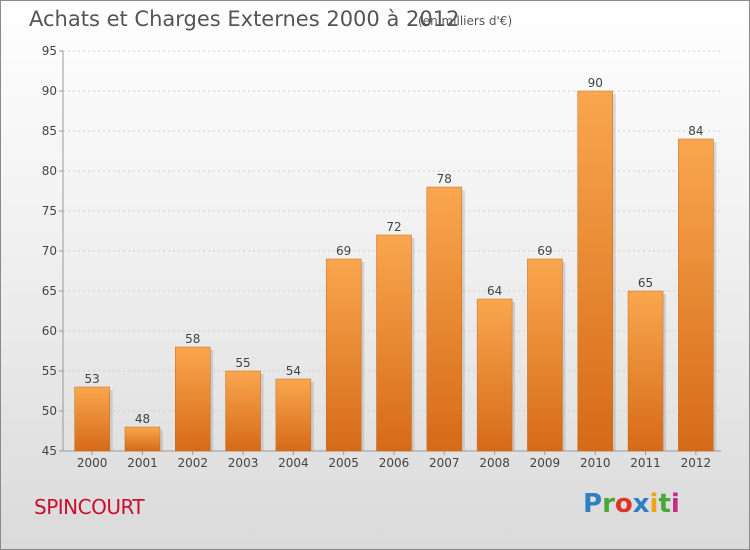  Describe the element at coordinates (645, 463) in the screenshot. I see `x-tick-label: 2011` at that location.